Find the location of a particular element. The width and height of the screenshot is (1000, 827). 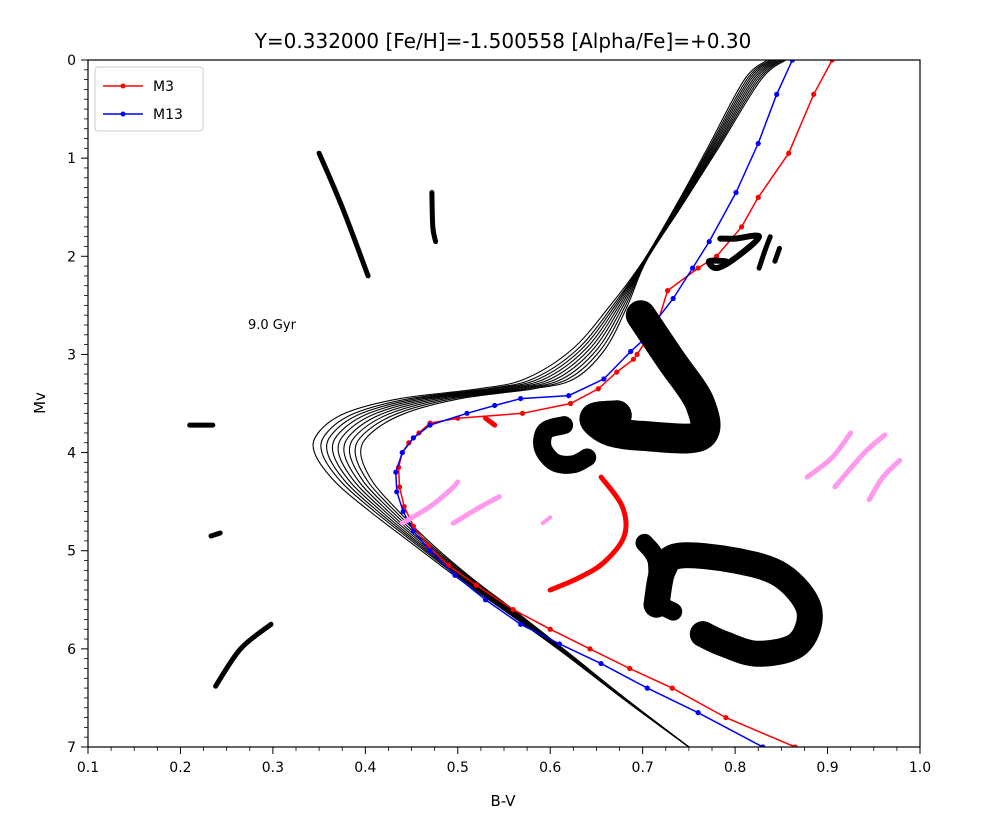

legend-label-m3: M3 is located at coordinates (163, 87).